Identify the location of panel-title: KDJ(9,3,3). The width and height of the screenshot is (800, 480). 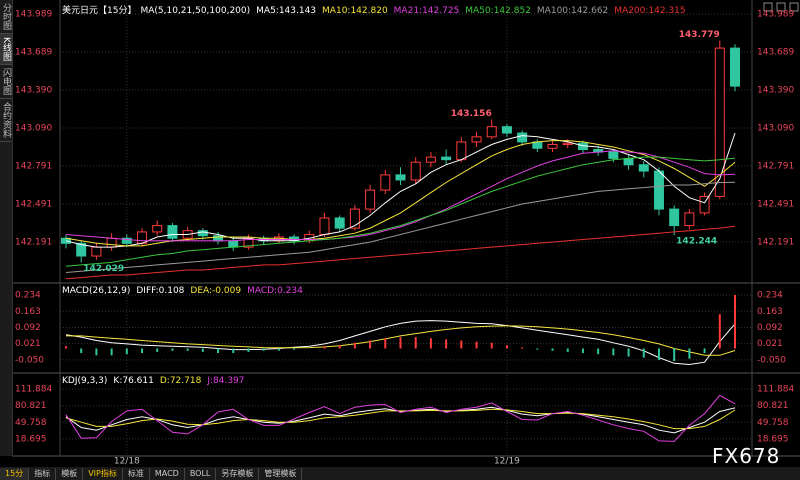
(84, 381).